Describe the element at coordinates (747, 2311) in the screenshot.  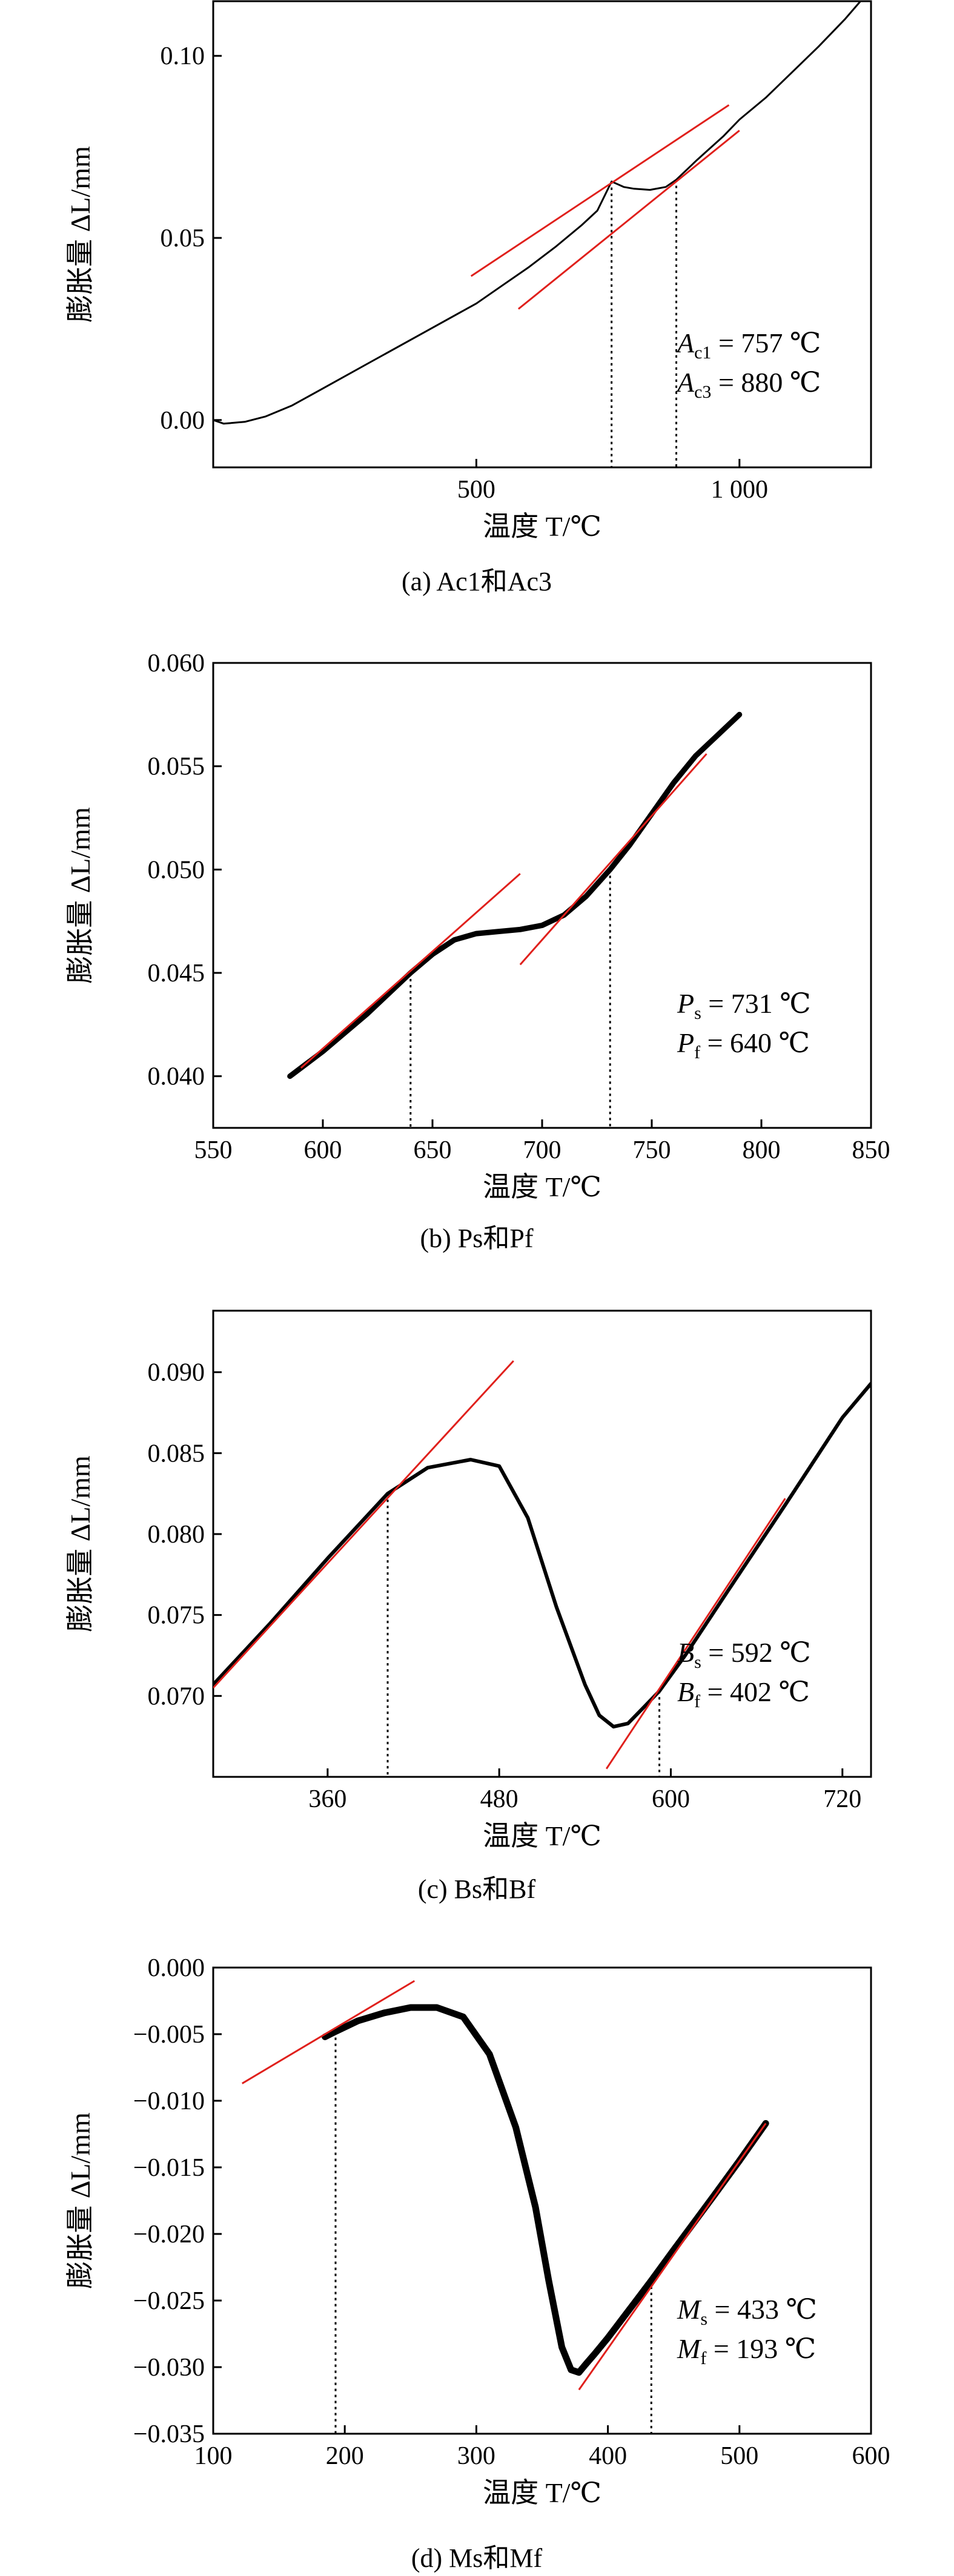
I see `annotation-start-temp: Ms = 433 ℃` at that location.